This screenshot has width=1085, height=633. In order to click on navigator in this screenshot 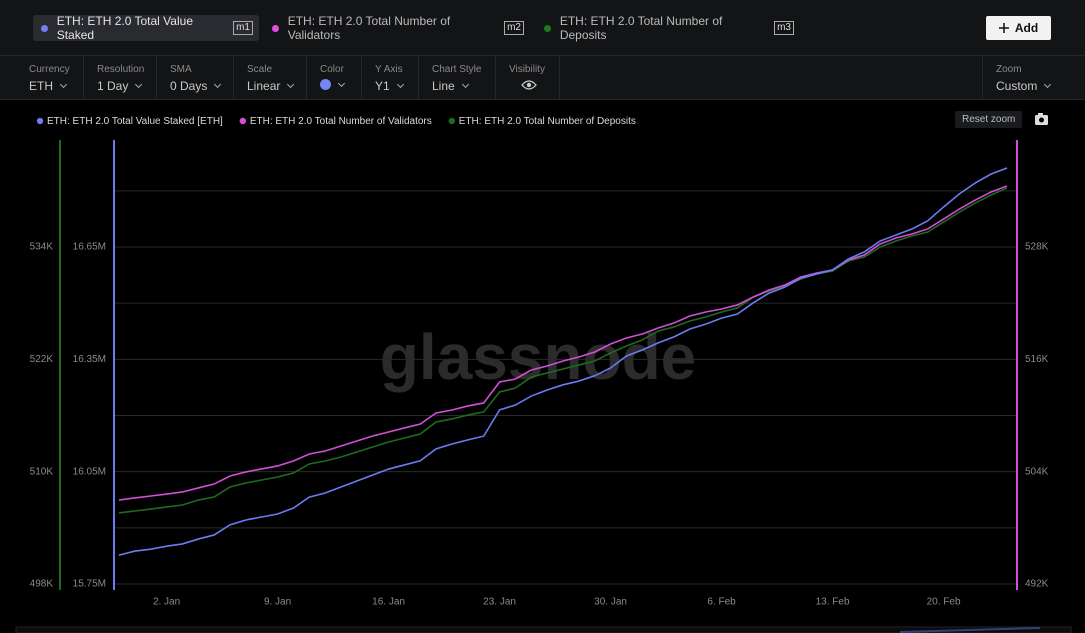, I will do `click(543, 629)`.